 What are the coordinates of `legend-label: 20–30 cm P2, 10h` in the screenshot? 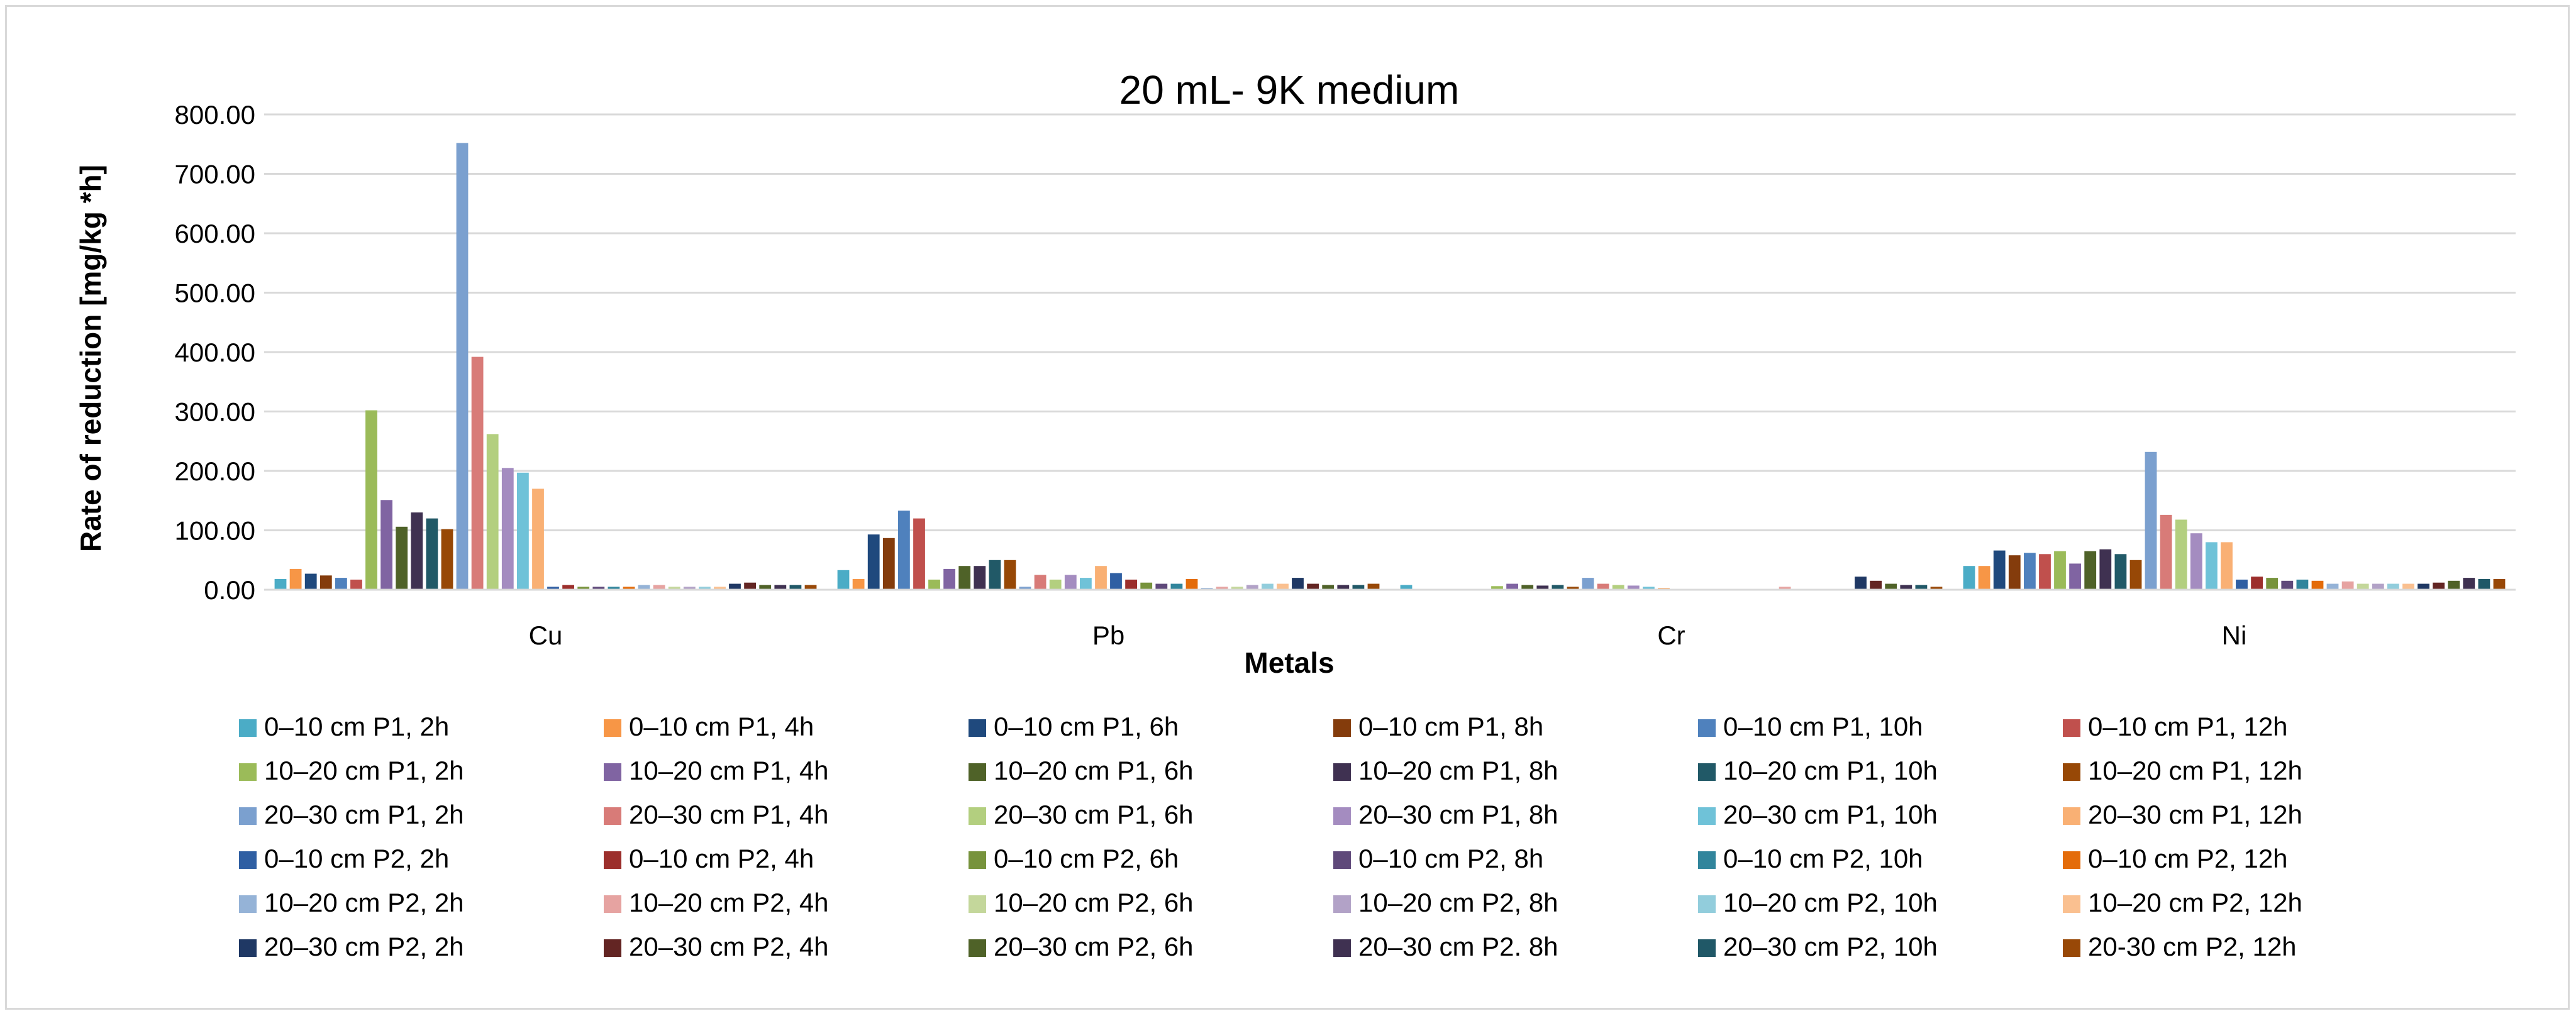 It's located at (1830, 947).